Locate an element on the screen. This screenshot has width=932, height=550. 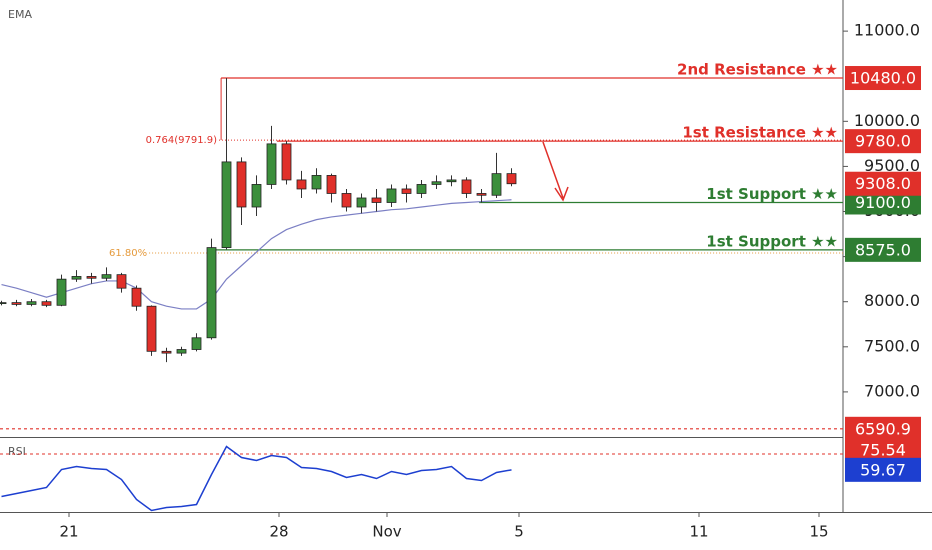
y-tick-label: 7500.0 is located at coordinates (892, 345).